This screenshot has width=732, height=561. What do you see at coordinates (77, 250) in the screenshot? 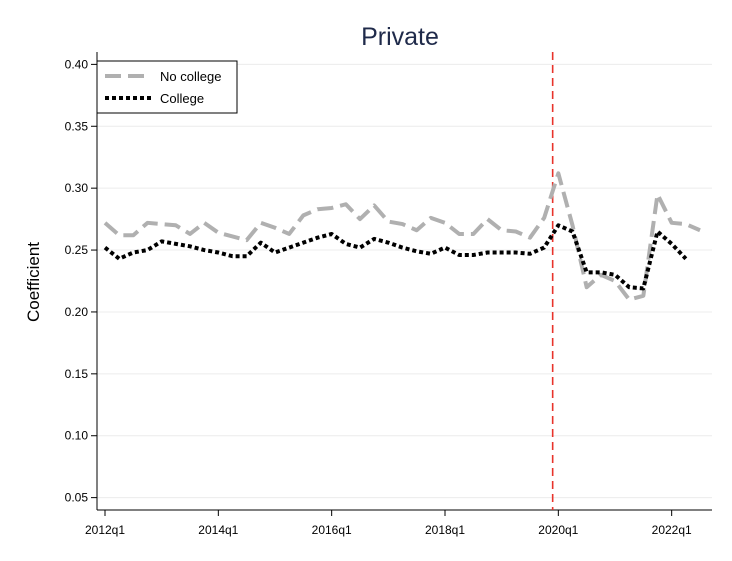
I see `y-tick-label: 0.25` at bounding box center [77, 250].